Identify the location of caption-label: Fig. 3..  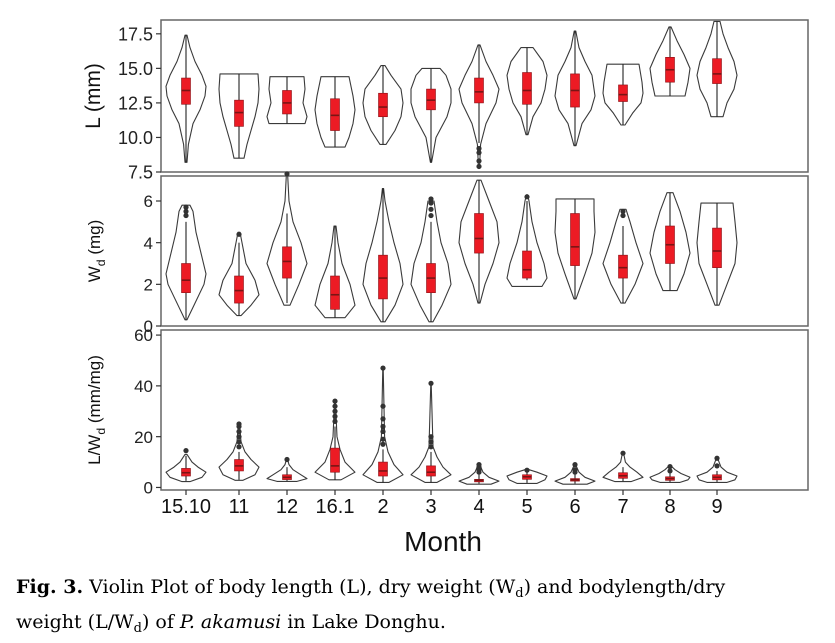
(50, 587).